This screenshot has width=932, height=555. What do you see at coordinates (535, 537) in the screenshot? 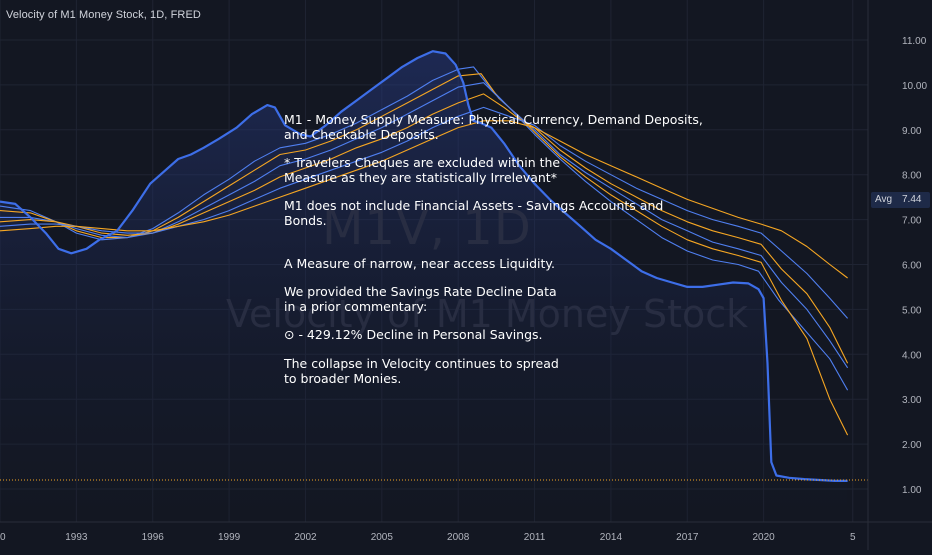
I see `x-tick-label: 2011` at bounding box center [535, 537].